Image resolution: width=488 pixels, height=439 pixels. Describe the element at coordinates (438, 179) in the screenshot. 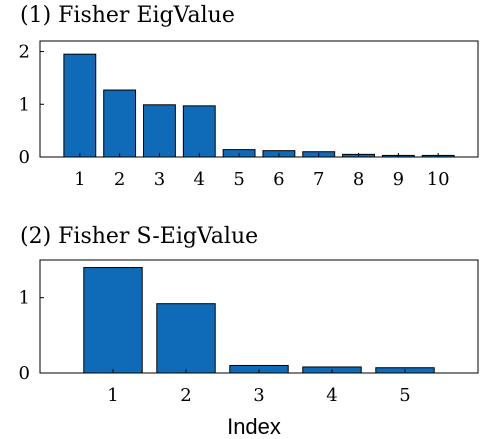

I see `chart-1-x-tick-label: 10` at that location.